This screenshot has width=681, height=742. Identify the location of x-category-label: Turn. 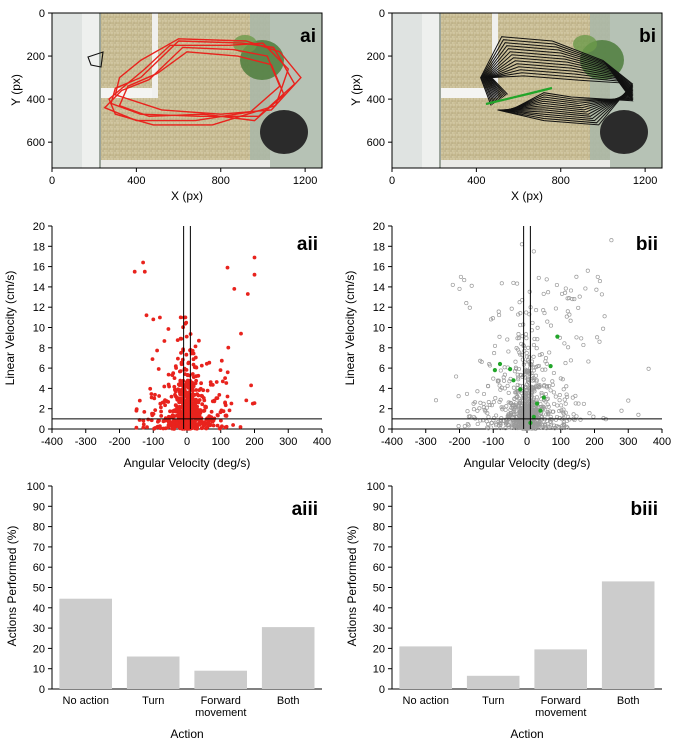
(493, 701).